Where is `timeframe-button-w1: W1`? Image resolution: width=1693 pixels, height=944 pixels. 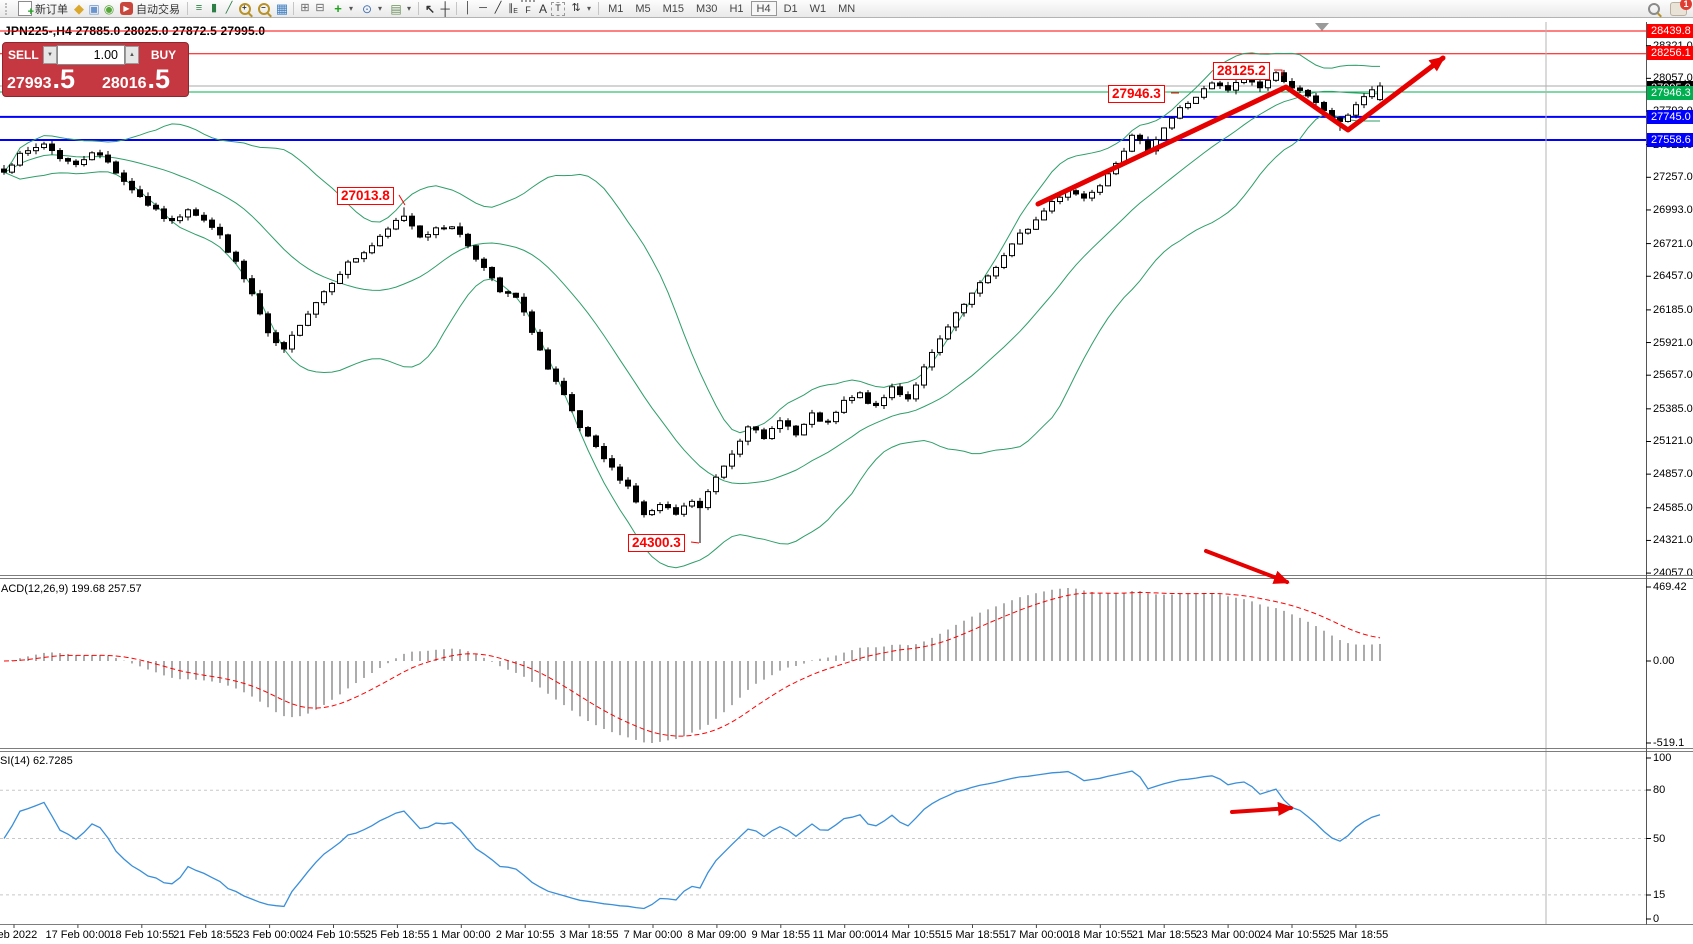 timeframe-button-w1: W1 is located at coordinates (818, 8).